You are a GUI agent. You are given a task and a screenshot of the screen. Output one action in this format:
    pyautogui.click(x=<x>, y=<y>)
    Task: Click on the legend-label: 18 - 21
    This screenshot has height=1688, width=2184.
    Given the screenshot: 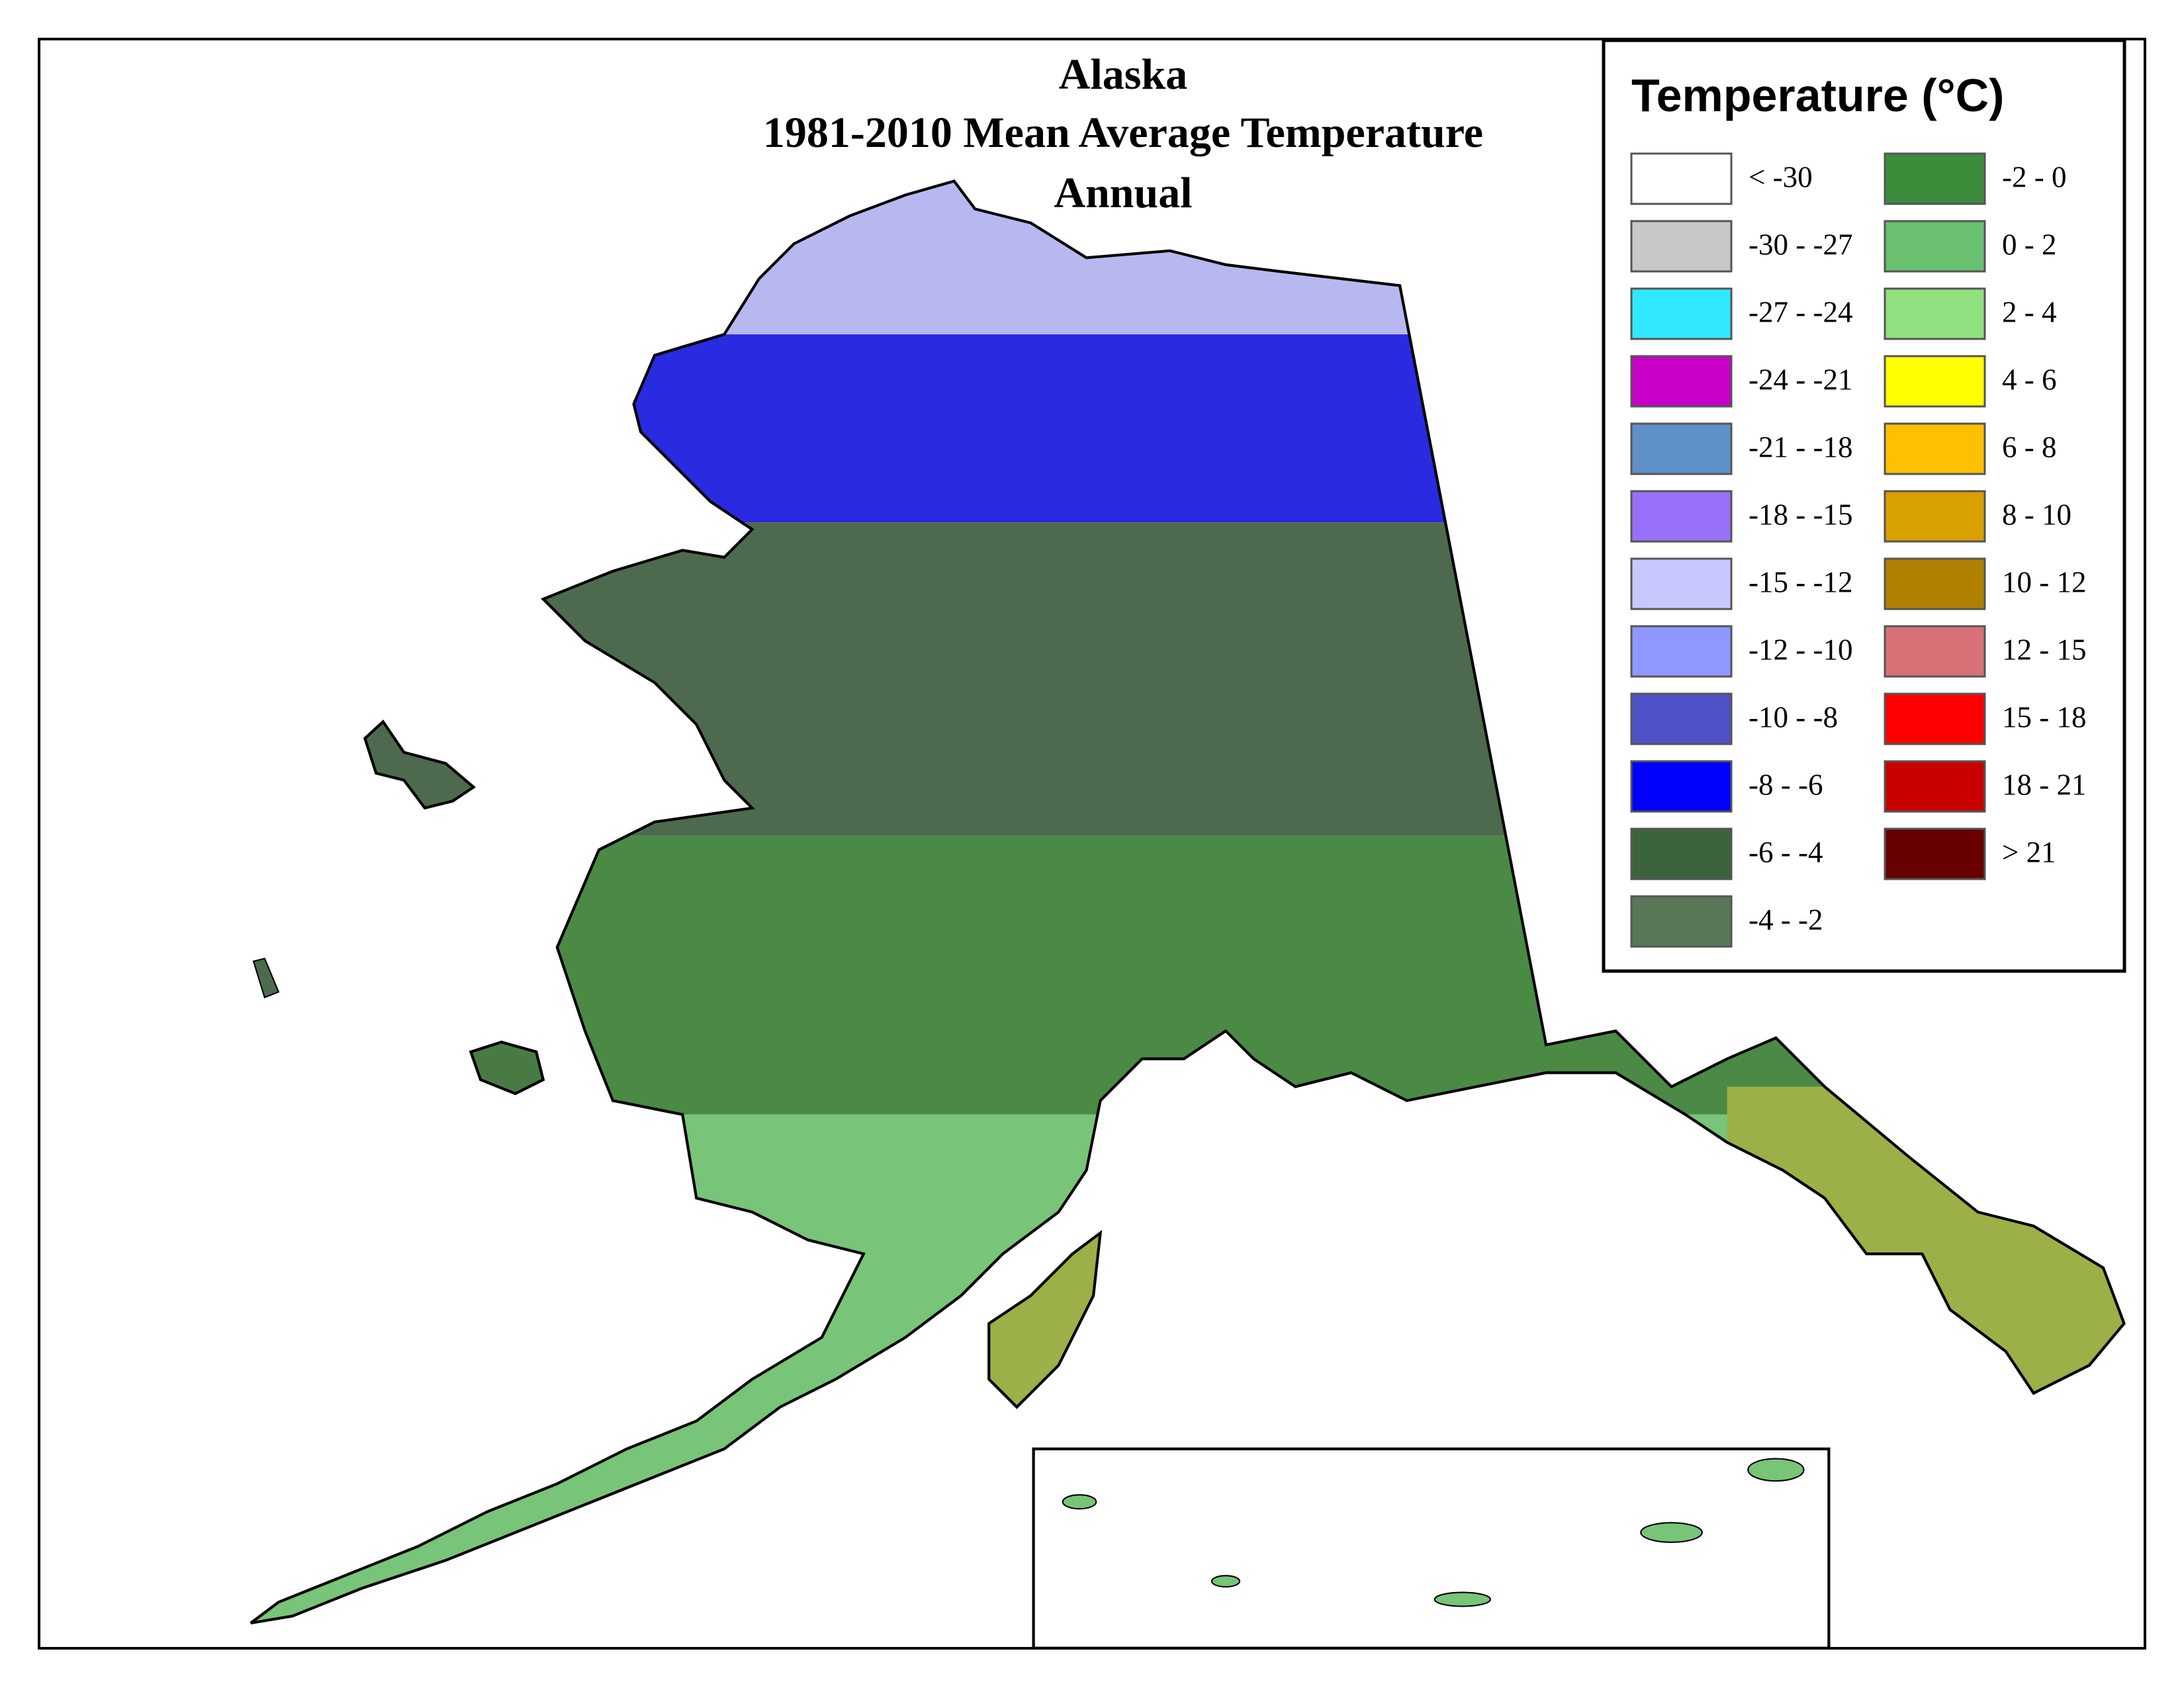 What is the action you would take?
    pyautogui.click(x=2045, y=784)
    